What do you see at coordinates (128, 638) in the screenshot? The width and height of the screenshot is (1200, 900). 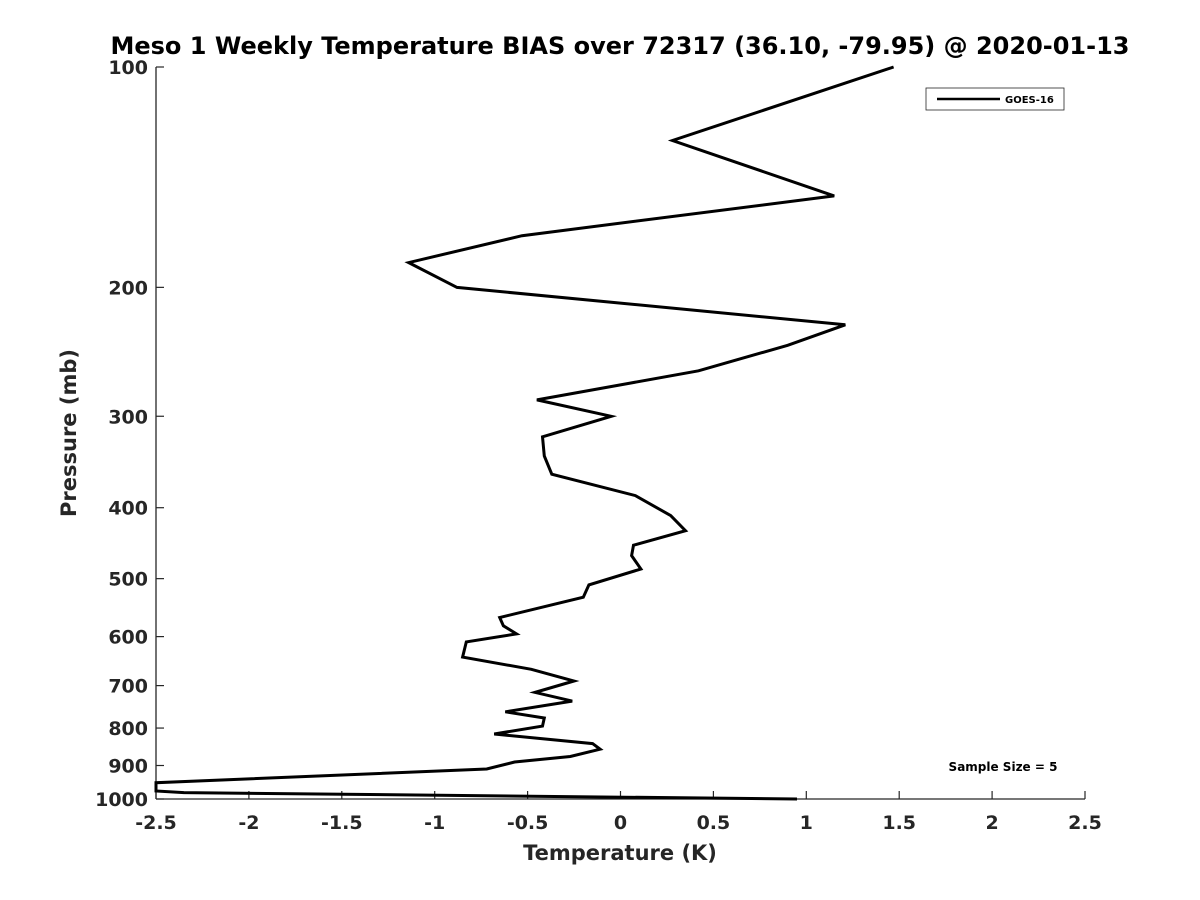 I see `y-tick-label: 600` at bounding box center [128, 638].